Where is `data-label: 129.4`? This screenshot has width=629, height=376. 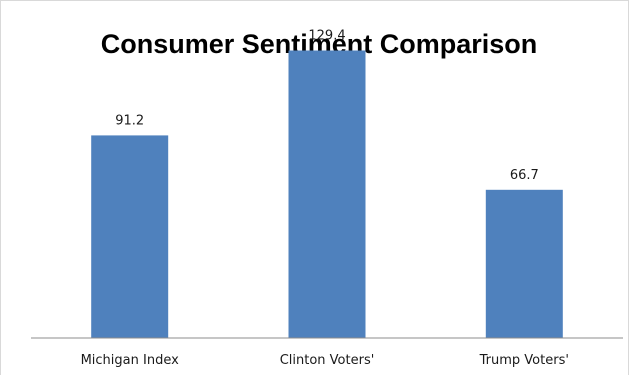 data-label: 129.4 is located at coordinates (326, 36).